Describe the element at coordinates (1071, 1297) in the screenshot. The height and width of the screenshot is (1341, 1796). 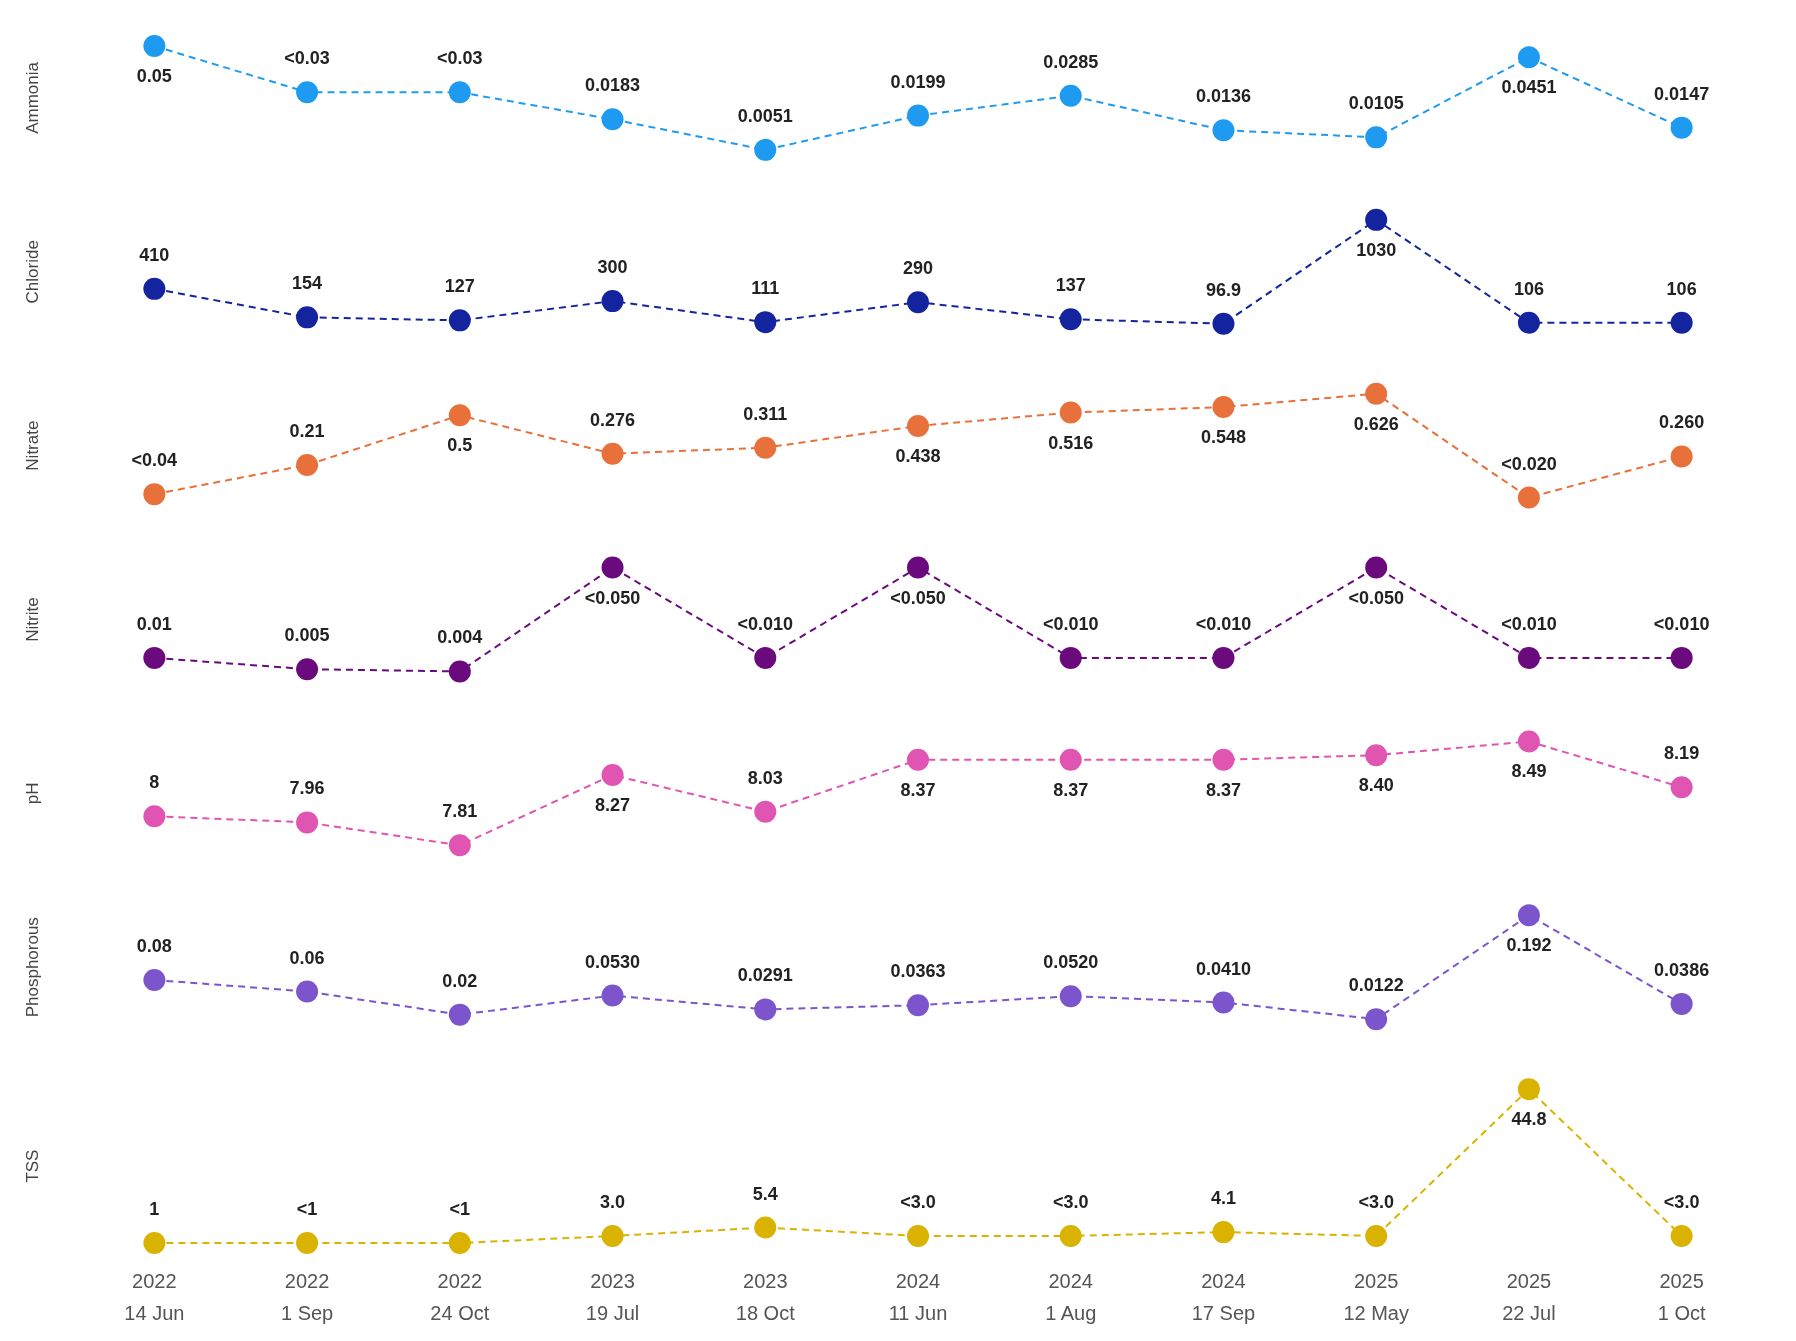
I see `x-tick-label: 2024 1 Aug` at that location.